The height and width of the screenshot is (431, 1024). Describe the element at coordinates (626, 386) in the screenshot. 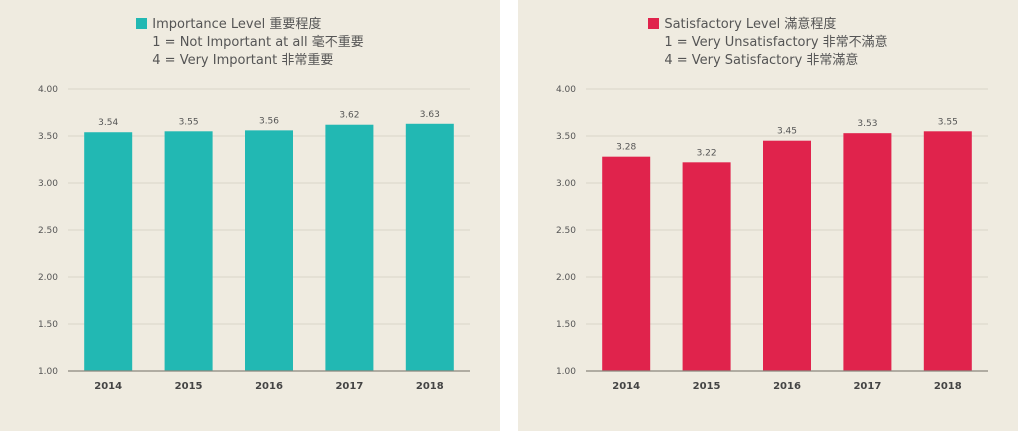

I see `satisfaction-x-tick-label-2014: 2014` at that location.